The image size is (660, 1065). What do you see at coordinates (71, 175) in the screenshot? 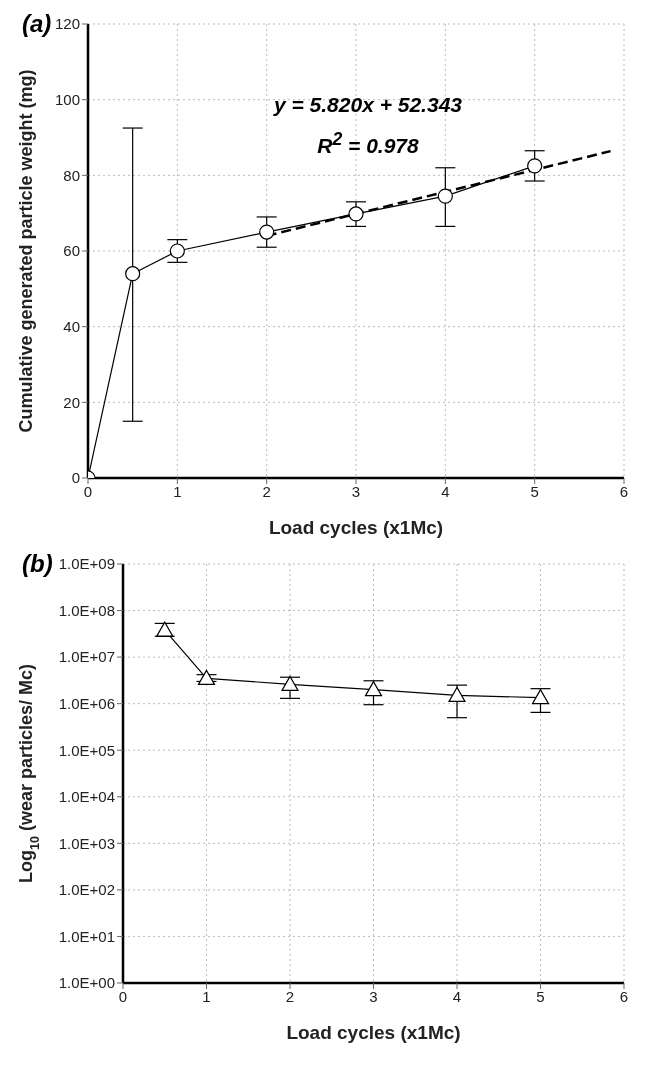
I see `y-tick-label: 80` at bounding box center [71, 175].